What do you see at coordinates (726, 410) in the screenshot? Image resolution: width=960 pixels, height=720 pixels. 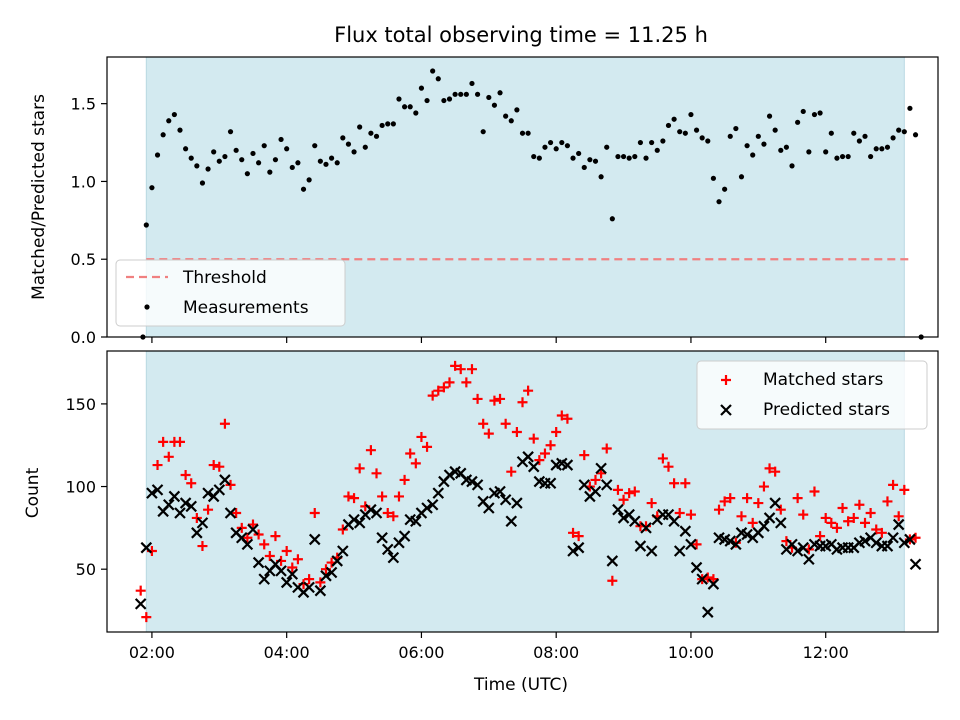 I see `legend-predicted-swatch` at bounding box center [726, 410].